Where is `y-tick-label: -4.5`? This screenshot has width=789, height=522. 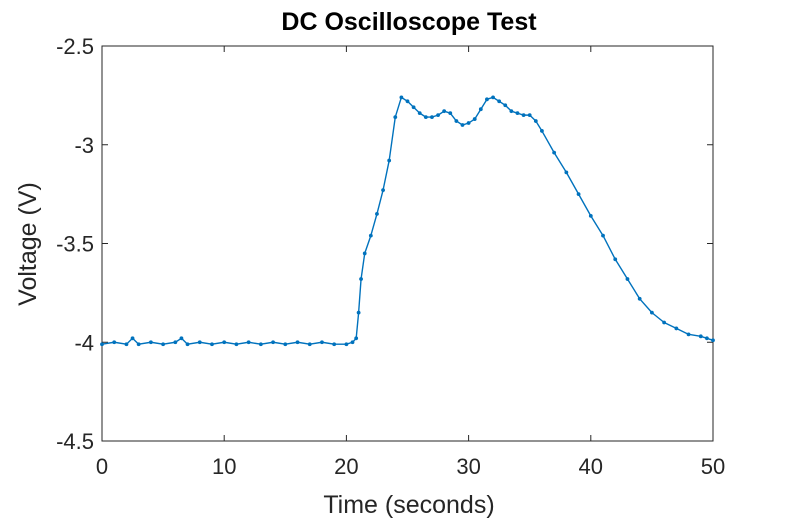
y-tick-label: -4.5 is located at coordinates (75, 441).